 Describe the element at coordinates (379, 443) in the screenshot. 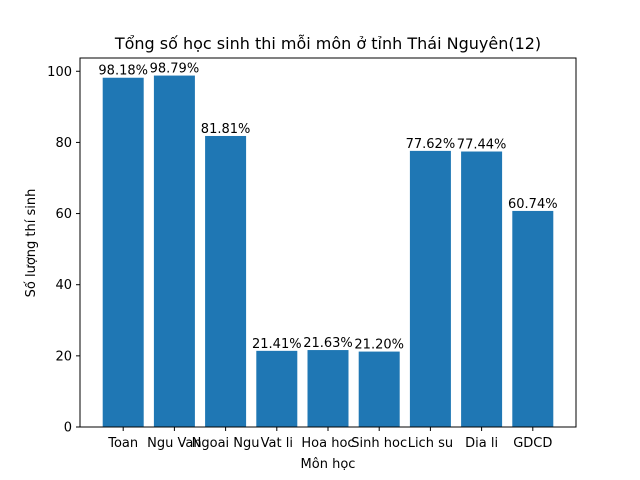

I see `x-tick-label: Sinh hoc` at that location.